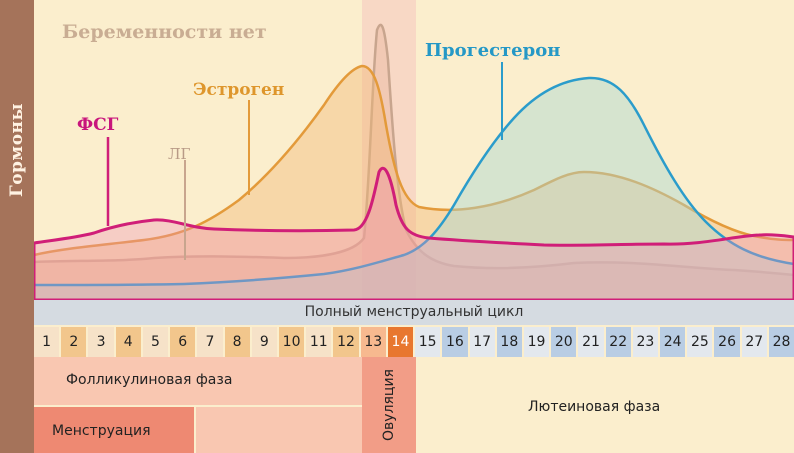  Describe the element at coordinates (101, 342) in the screenshot. I see `day-cell: 3` at that location.